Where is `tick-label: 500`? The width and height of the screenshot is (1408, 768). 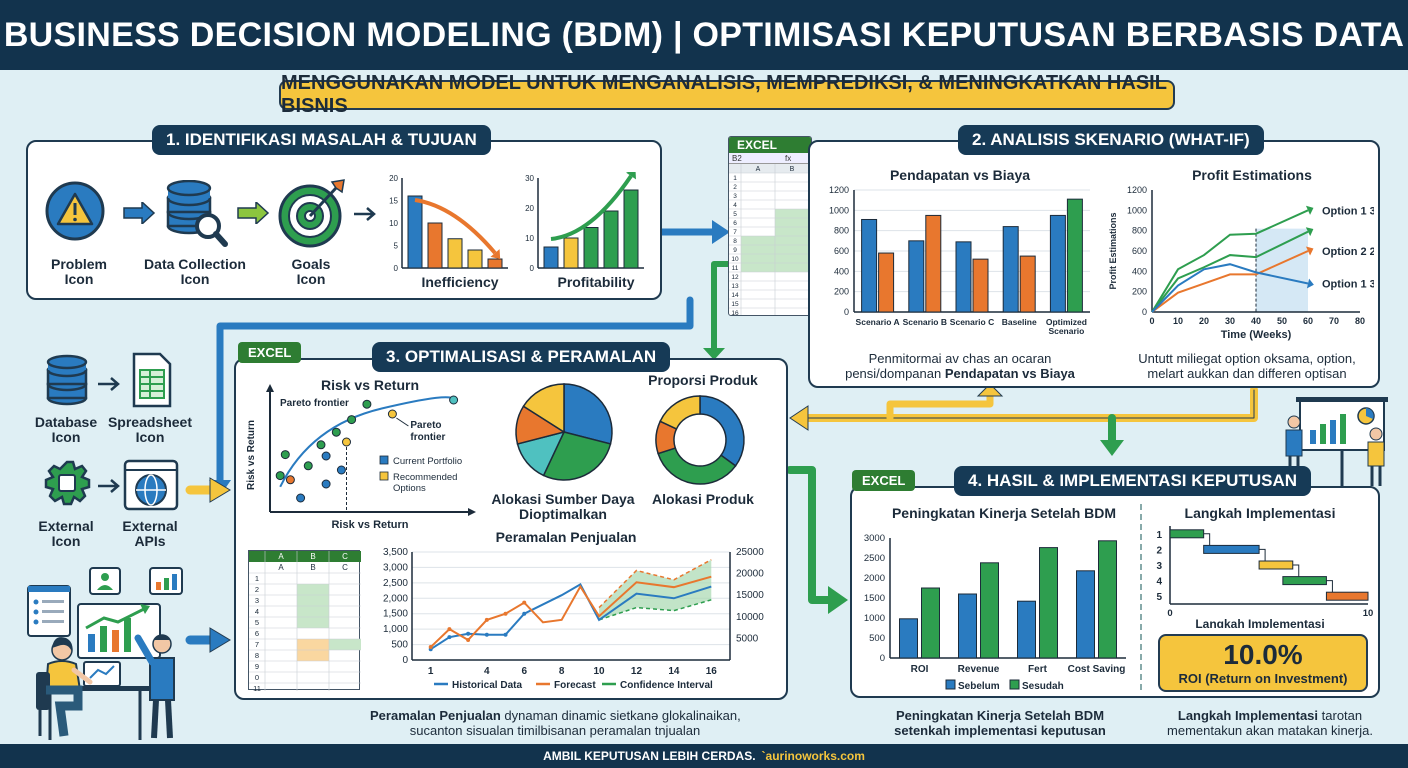
tick-label: 500 is located at coordinates (399, 645).